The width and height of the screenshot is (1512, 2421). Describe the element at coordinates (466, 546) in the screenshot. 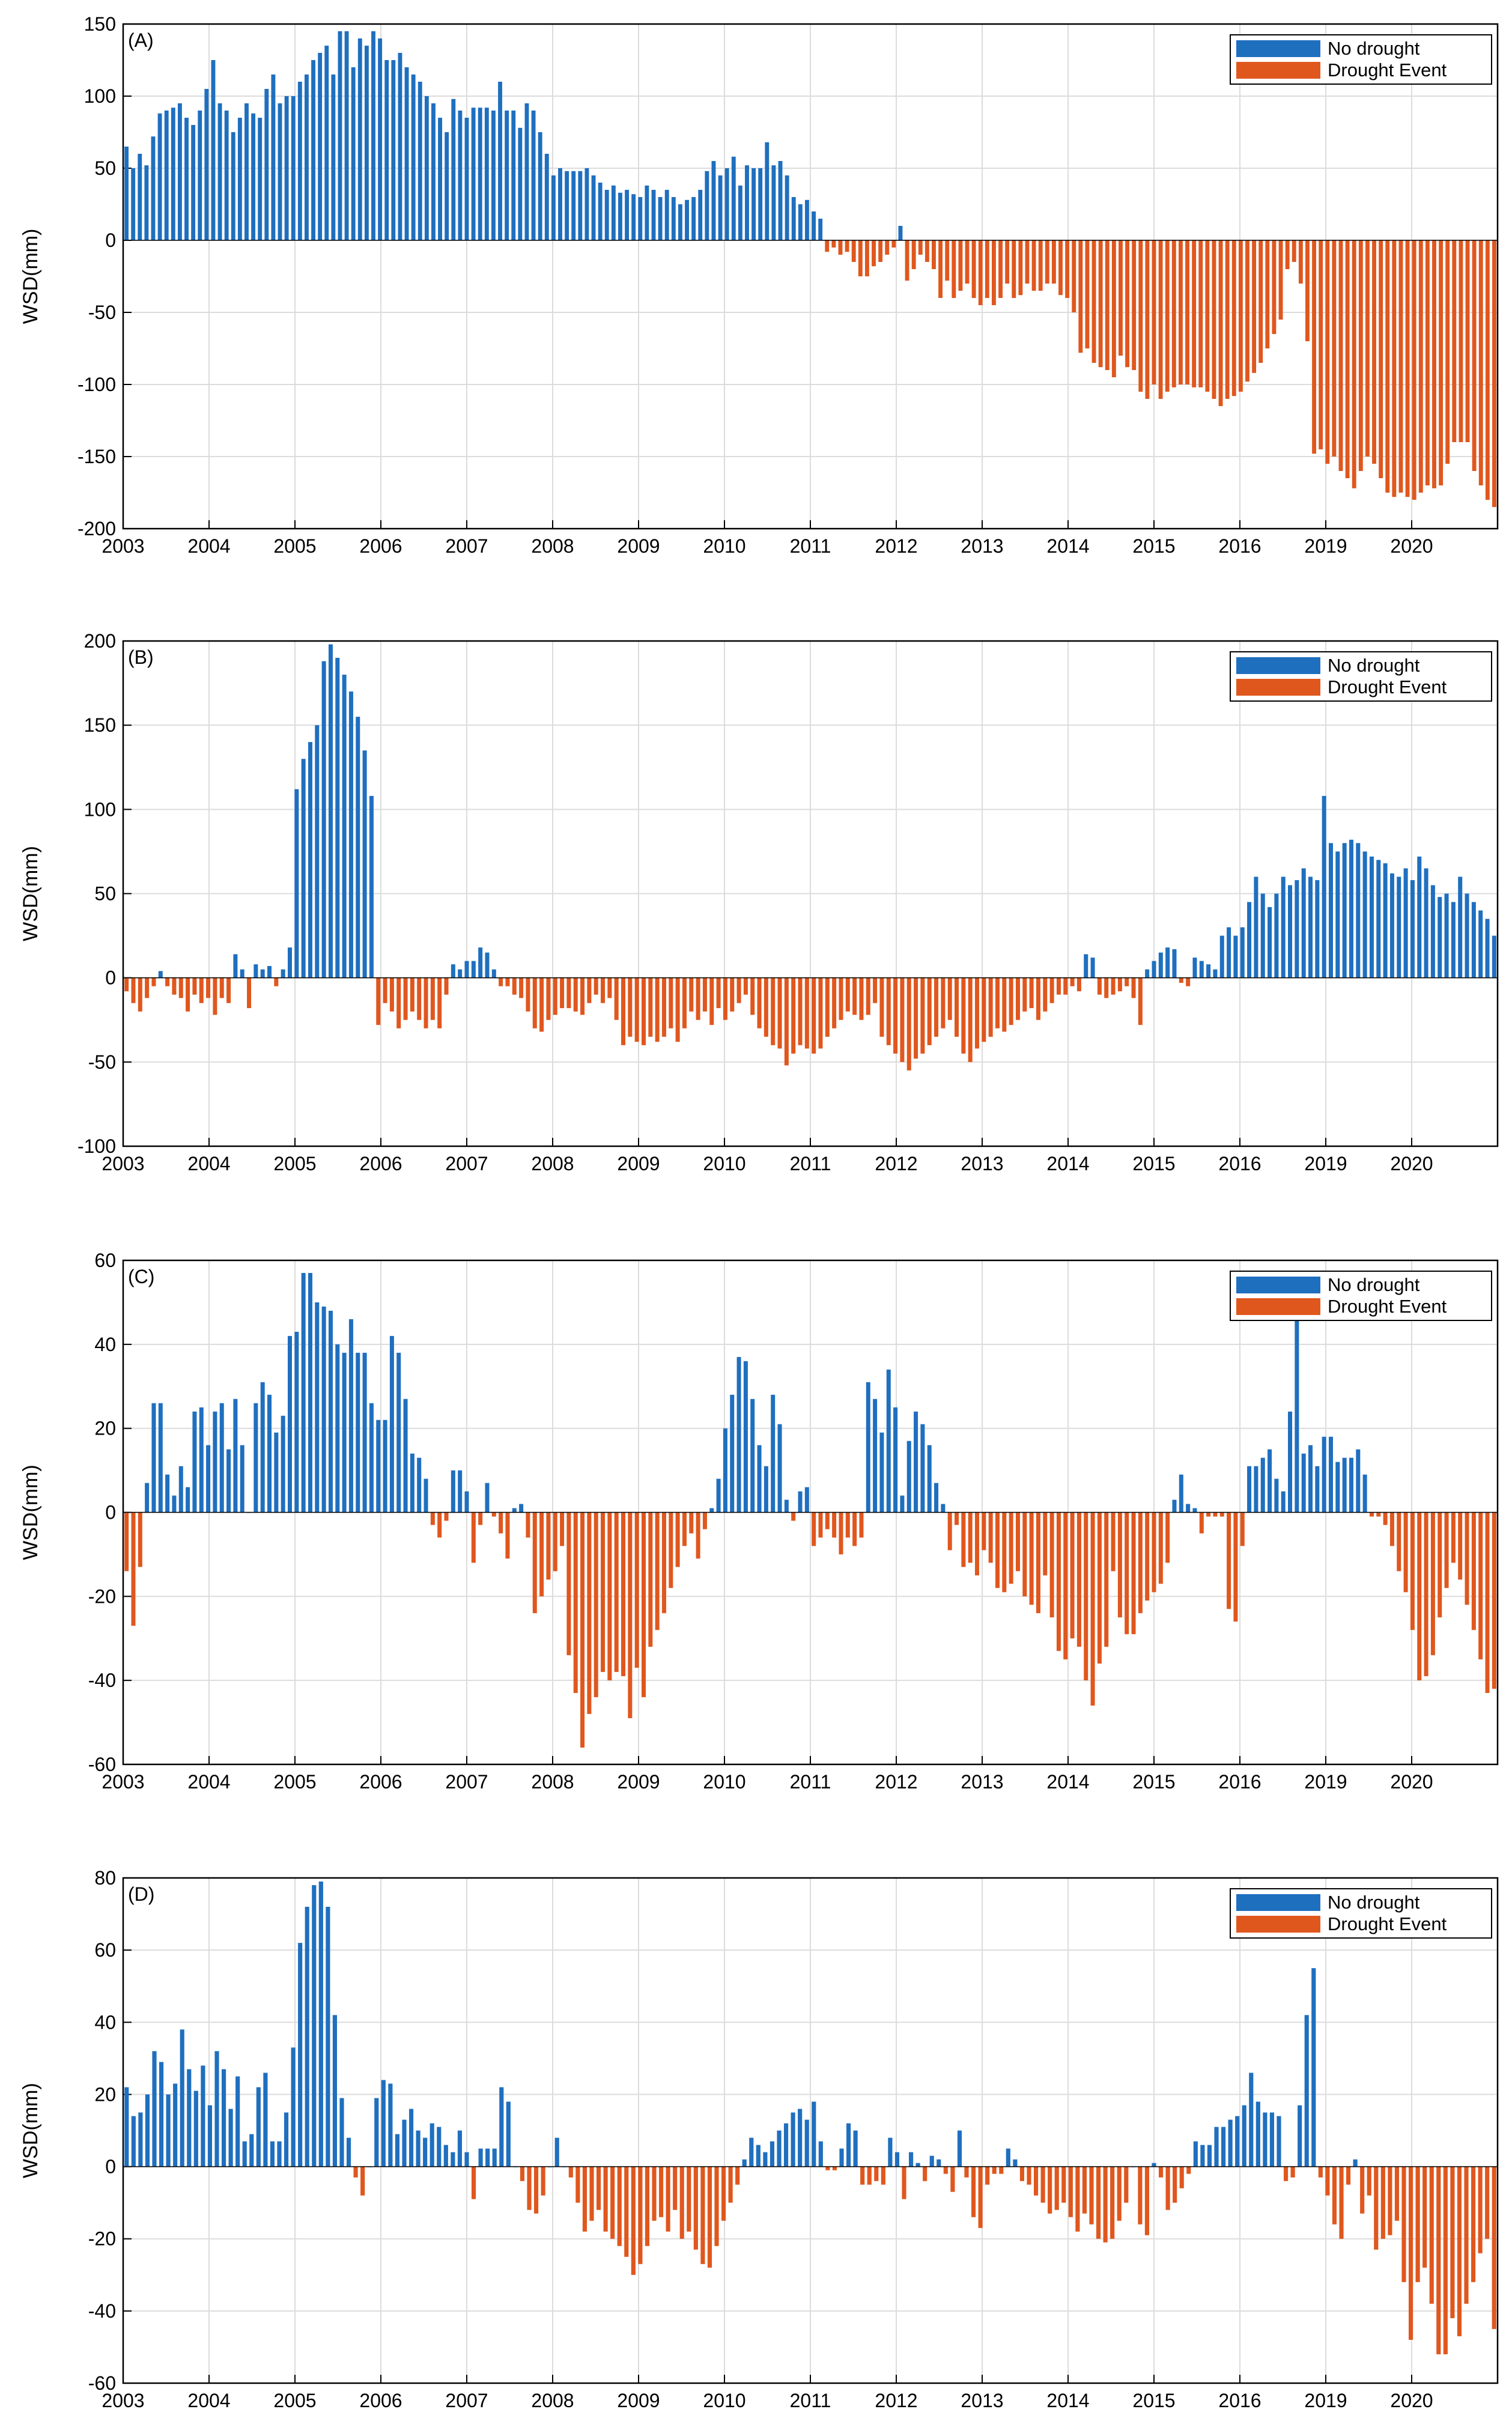

I see `x-tick-label: 2007` at that location.